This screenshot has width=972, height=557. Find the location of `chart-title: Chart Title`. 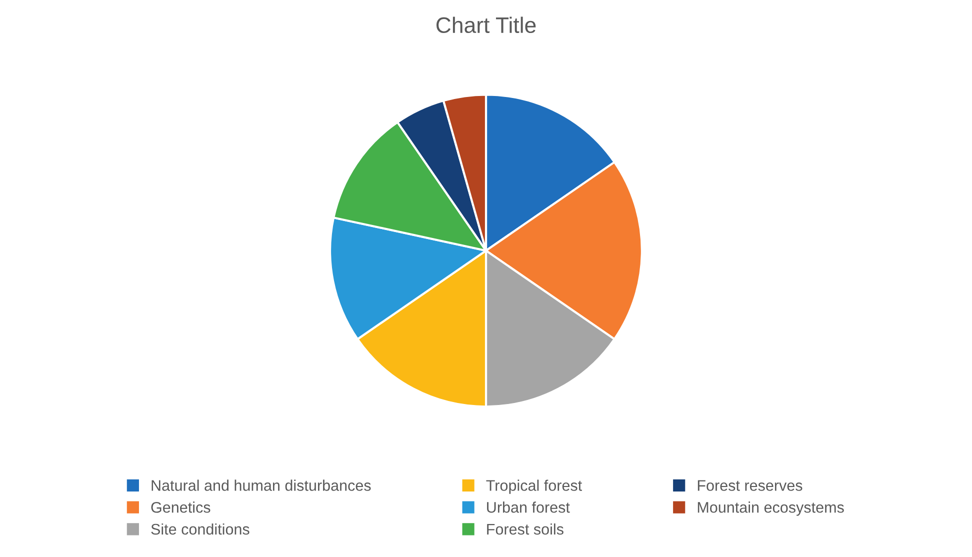

chart-title: Chart Title is located at coordinates (486, 25).